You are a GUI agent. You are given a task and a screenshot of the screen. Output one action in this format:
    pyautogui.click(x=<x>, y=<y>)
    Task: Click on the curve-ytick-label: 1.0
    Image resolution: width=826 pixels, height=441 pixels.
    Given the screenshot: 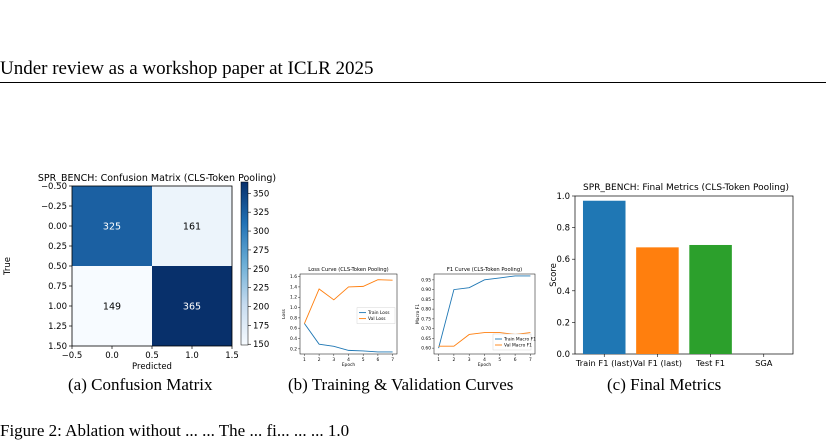 What is the action you would take?
    pyautogui.click(x=293, y=308)
    